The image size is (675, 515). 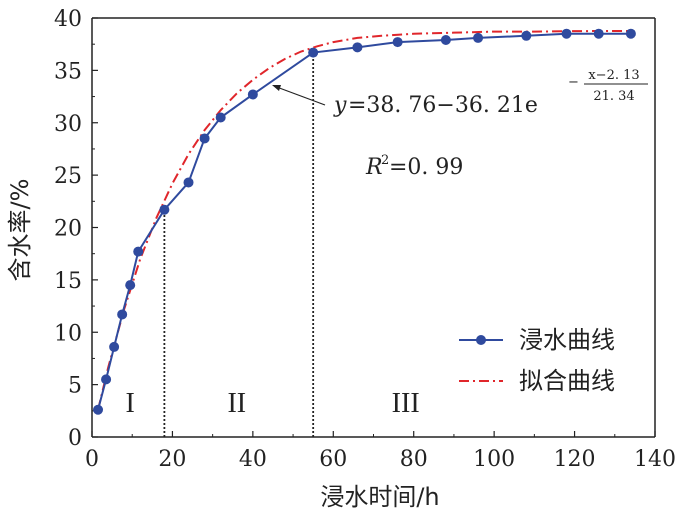 I want to click on r2-superscript: 2, so click(x=385, y=160).